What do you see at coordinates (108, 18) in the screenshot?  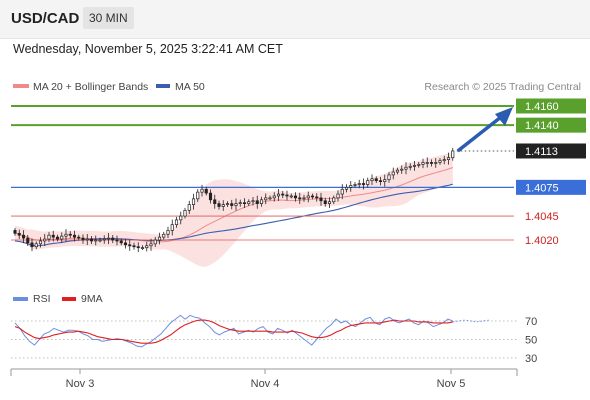 I see `timeframe-badge: 30 MIN` at bounding box center [108, 18].